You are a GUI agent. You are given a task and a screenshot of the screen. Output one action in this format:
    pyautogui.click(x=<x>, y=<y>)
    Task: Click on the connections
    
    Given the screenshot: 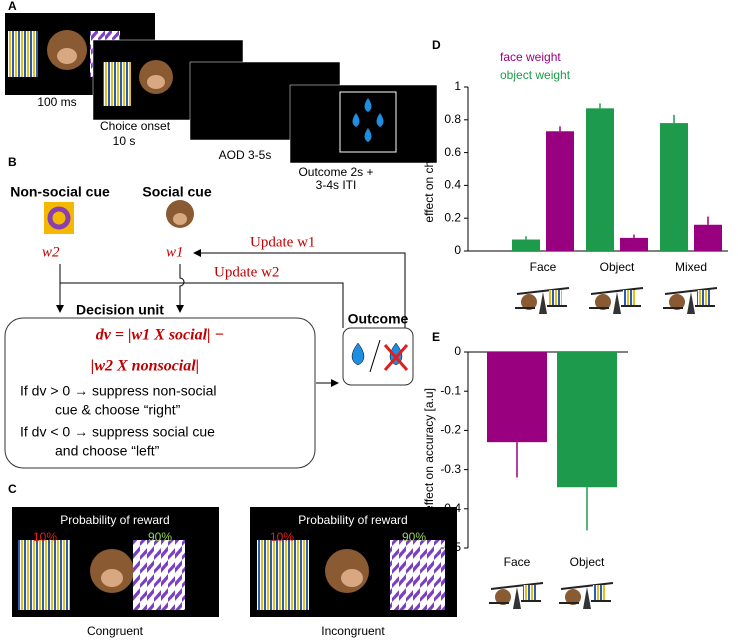 What is the action you would take?
    pyautogui.click(x=231, y=318)
    